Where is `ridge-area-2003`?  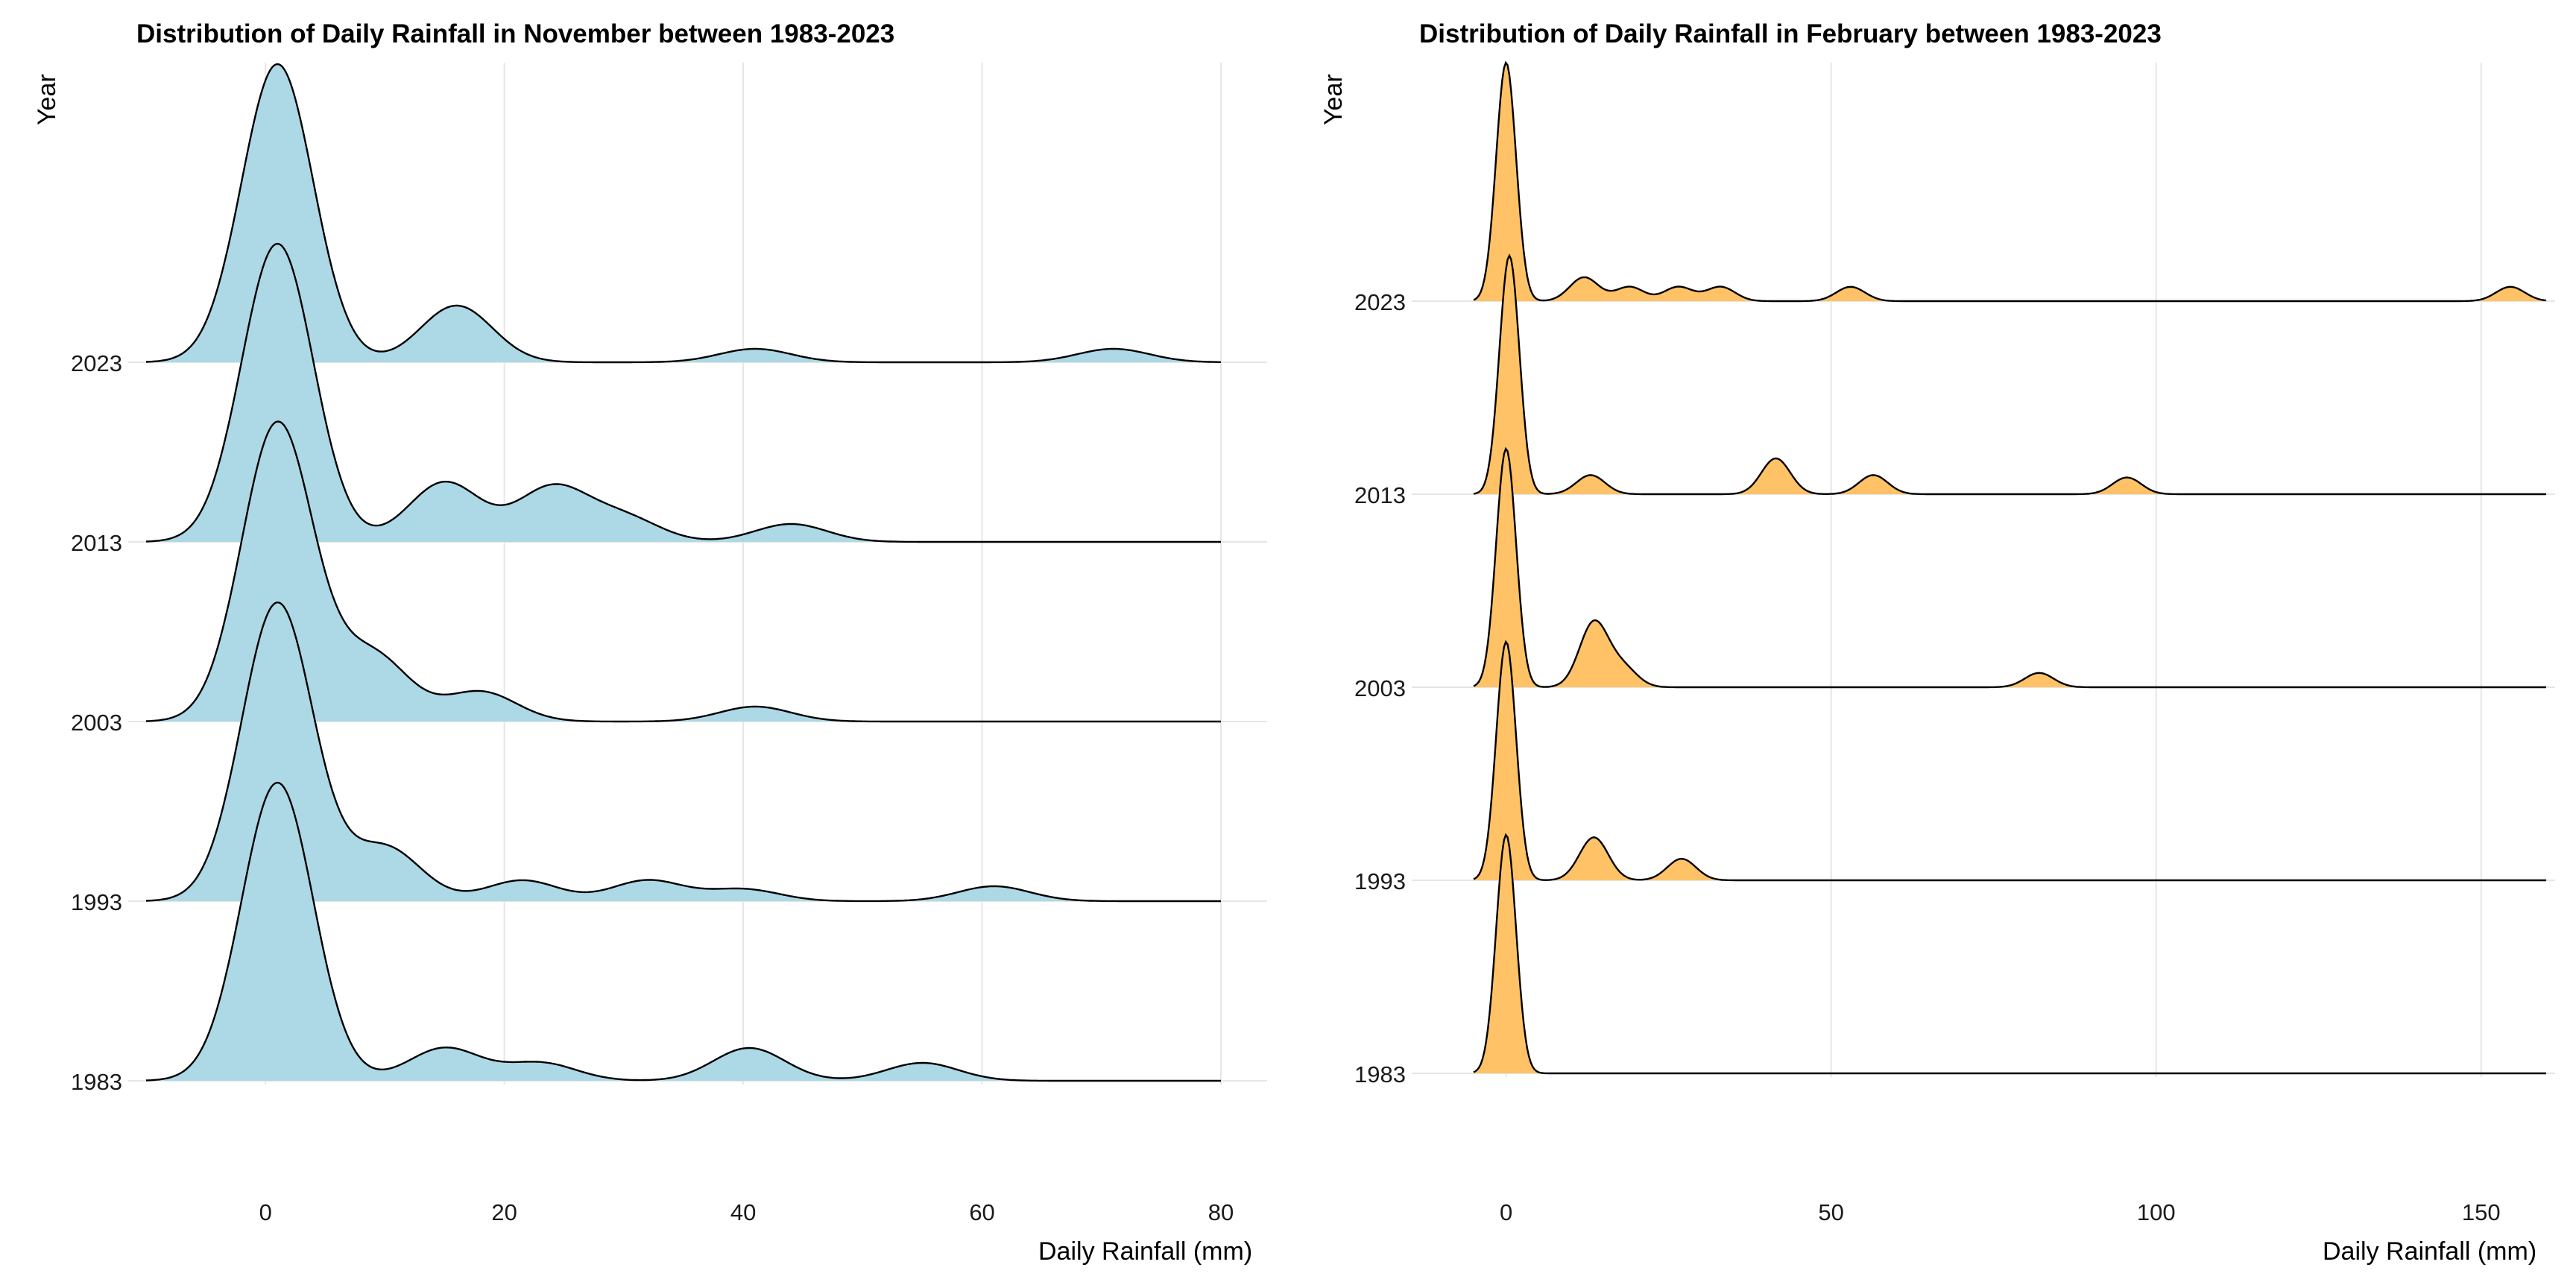
ridge-area-2003 is located at coordinates (2010, 568).